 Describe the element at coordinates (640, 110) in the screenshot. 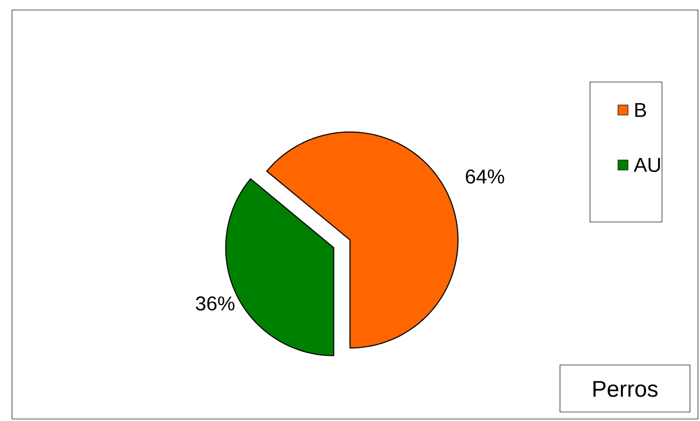

I see `legend-label: B` at that location.